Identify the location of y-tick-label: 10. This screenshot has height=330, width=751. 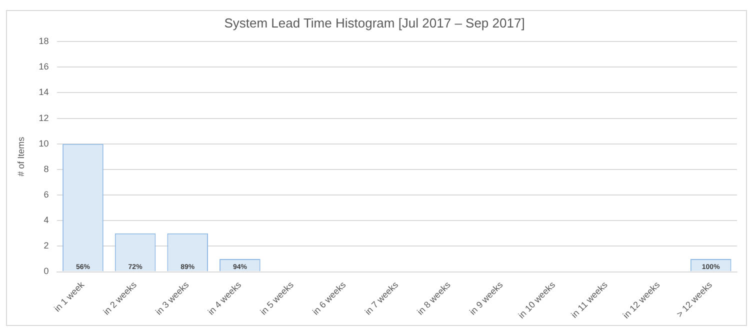
(43, 143).